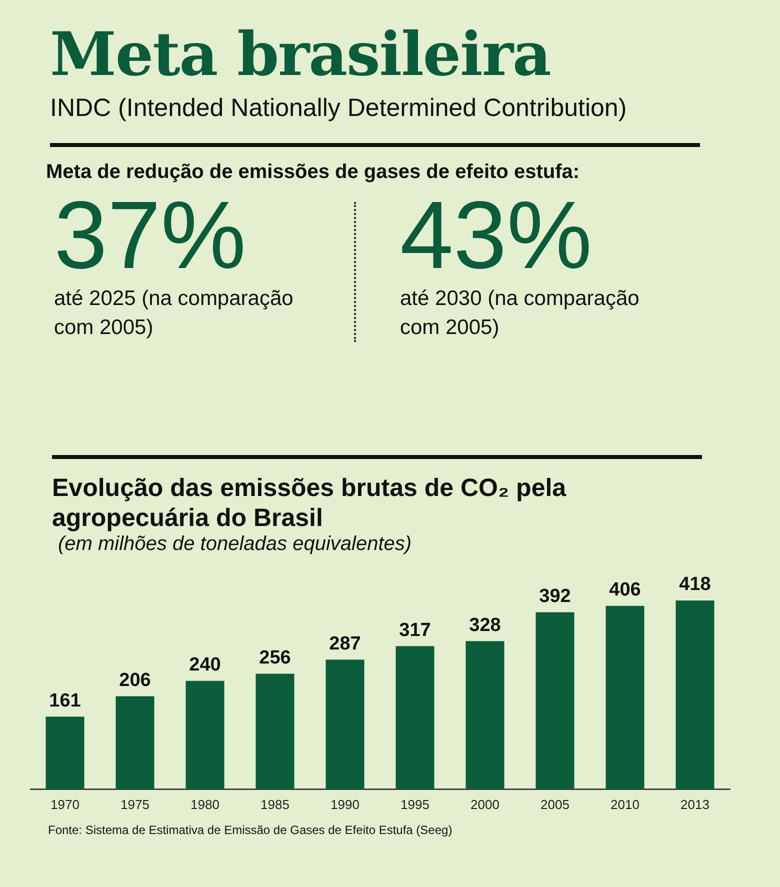 The image size is (780, 887). What do you see at coordinates (485, 804) in the screenshot?
I see `x-tick-label: 2000` at bounding box center [485, 804].